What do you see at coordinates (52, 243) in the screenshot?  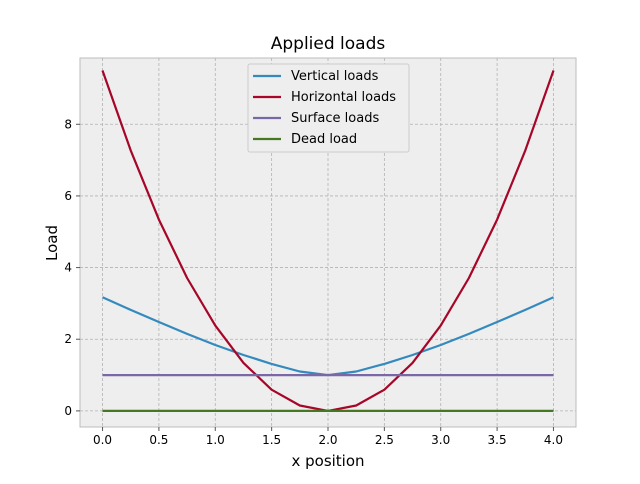 I see `y-axis-label: Load` at bounding box center [52, 243].